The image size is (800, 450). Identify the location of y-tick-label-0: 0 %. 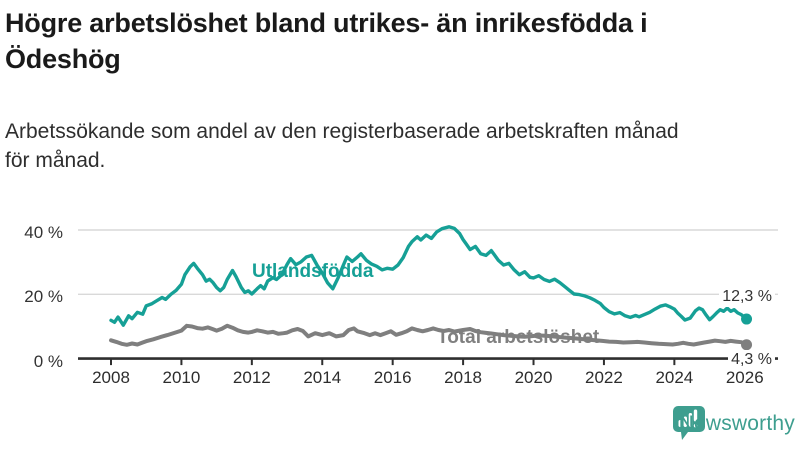
(48, 361).